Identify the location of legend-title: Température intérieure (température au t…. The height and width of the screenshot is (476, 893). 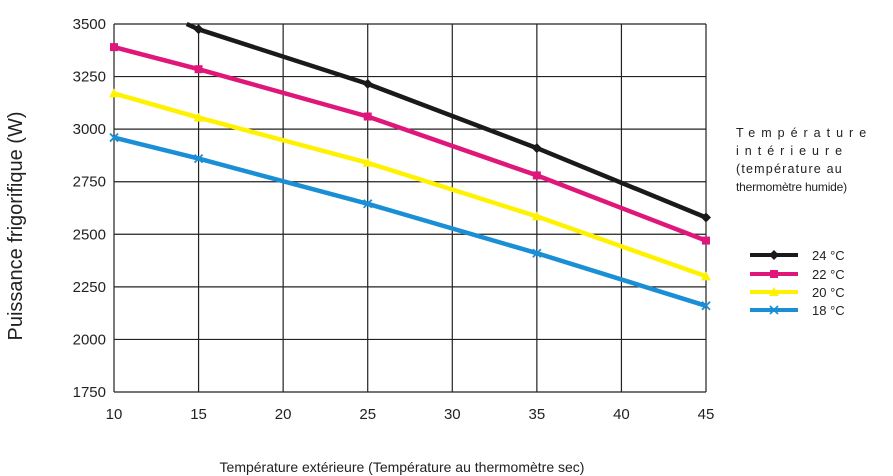
(811, 160).